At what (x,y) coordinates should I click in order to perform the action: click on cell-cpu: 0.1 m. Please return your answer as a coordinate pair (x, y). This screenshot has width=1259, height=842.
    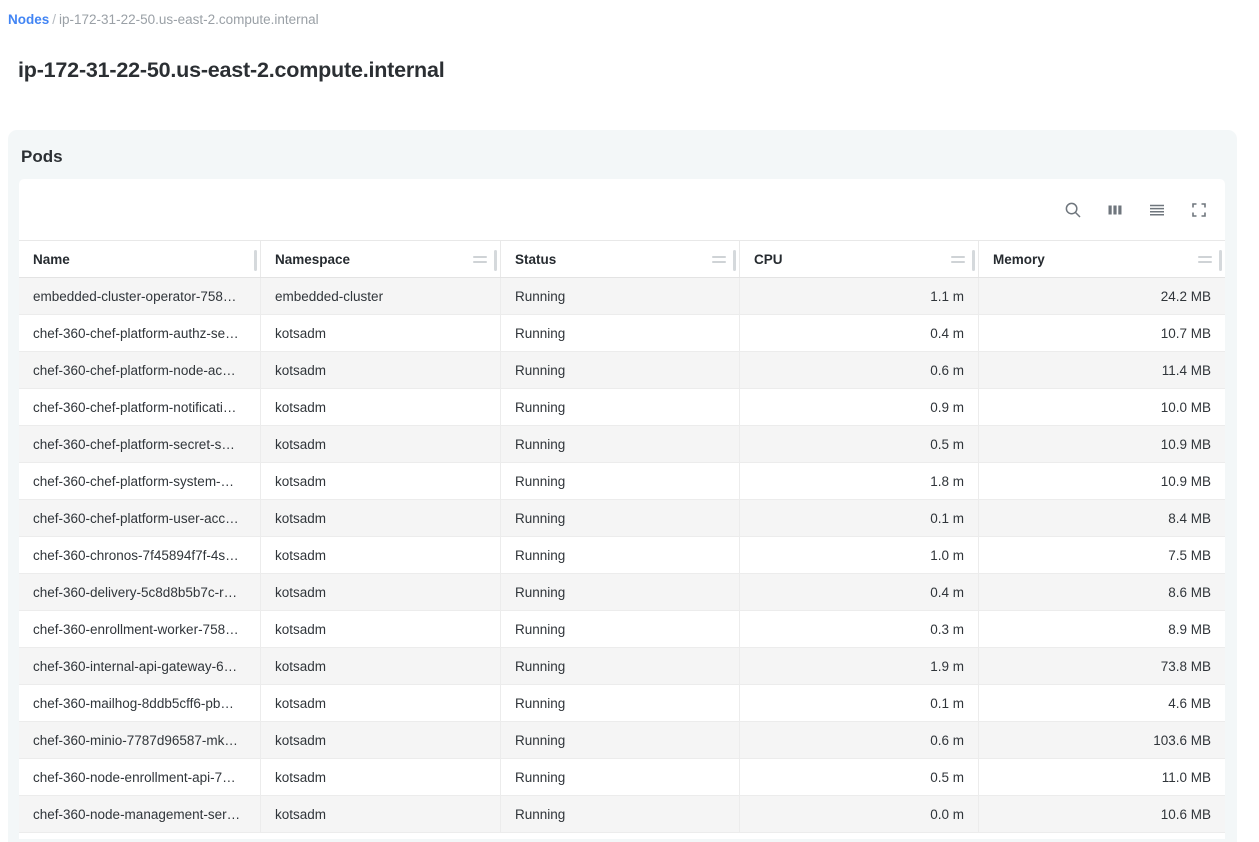
    Looking at the image, I should click on (859, 703).